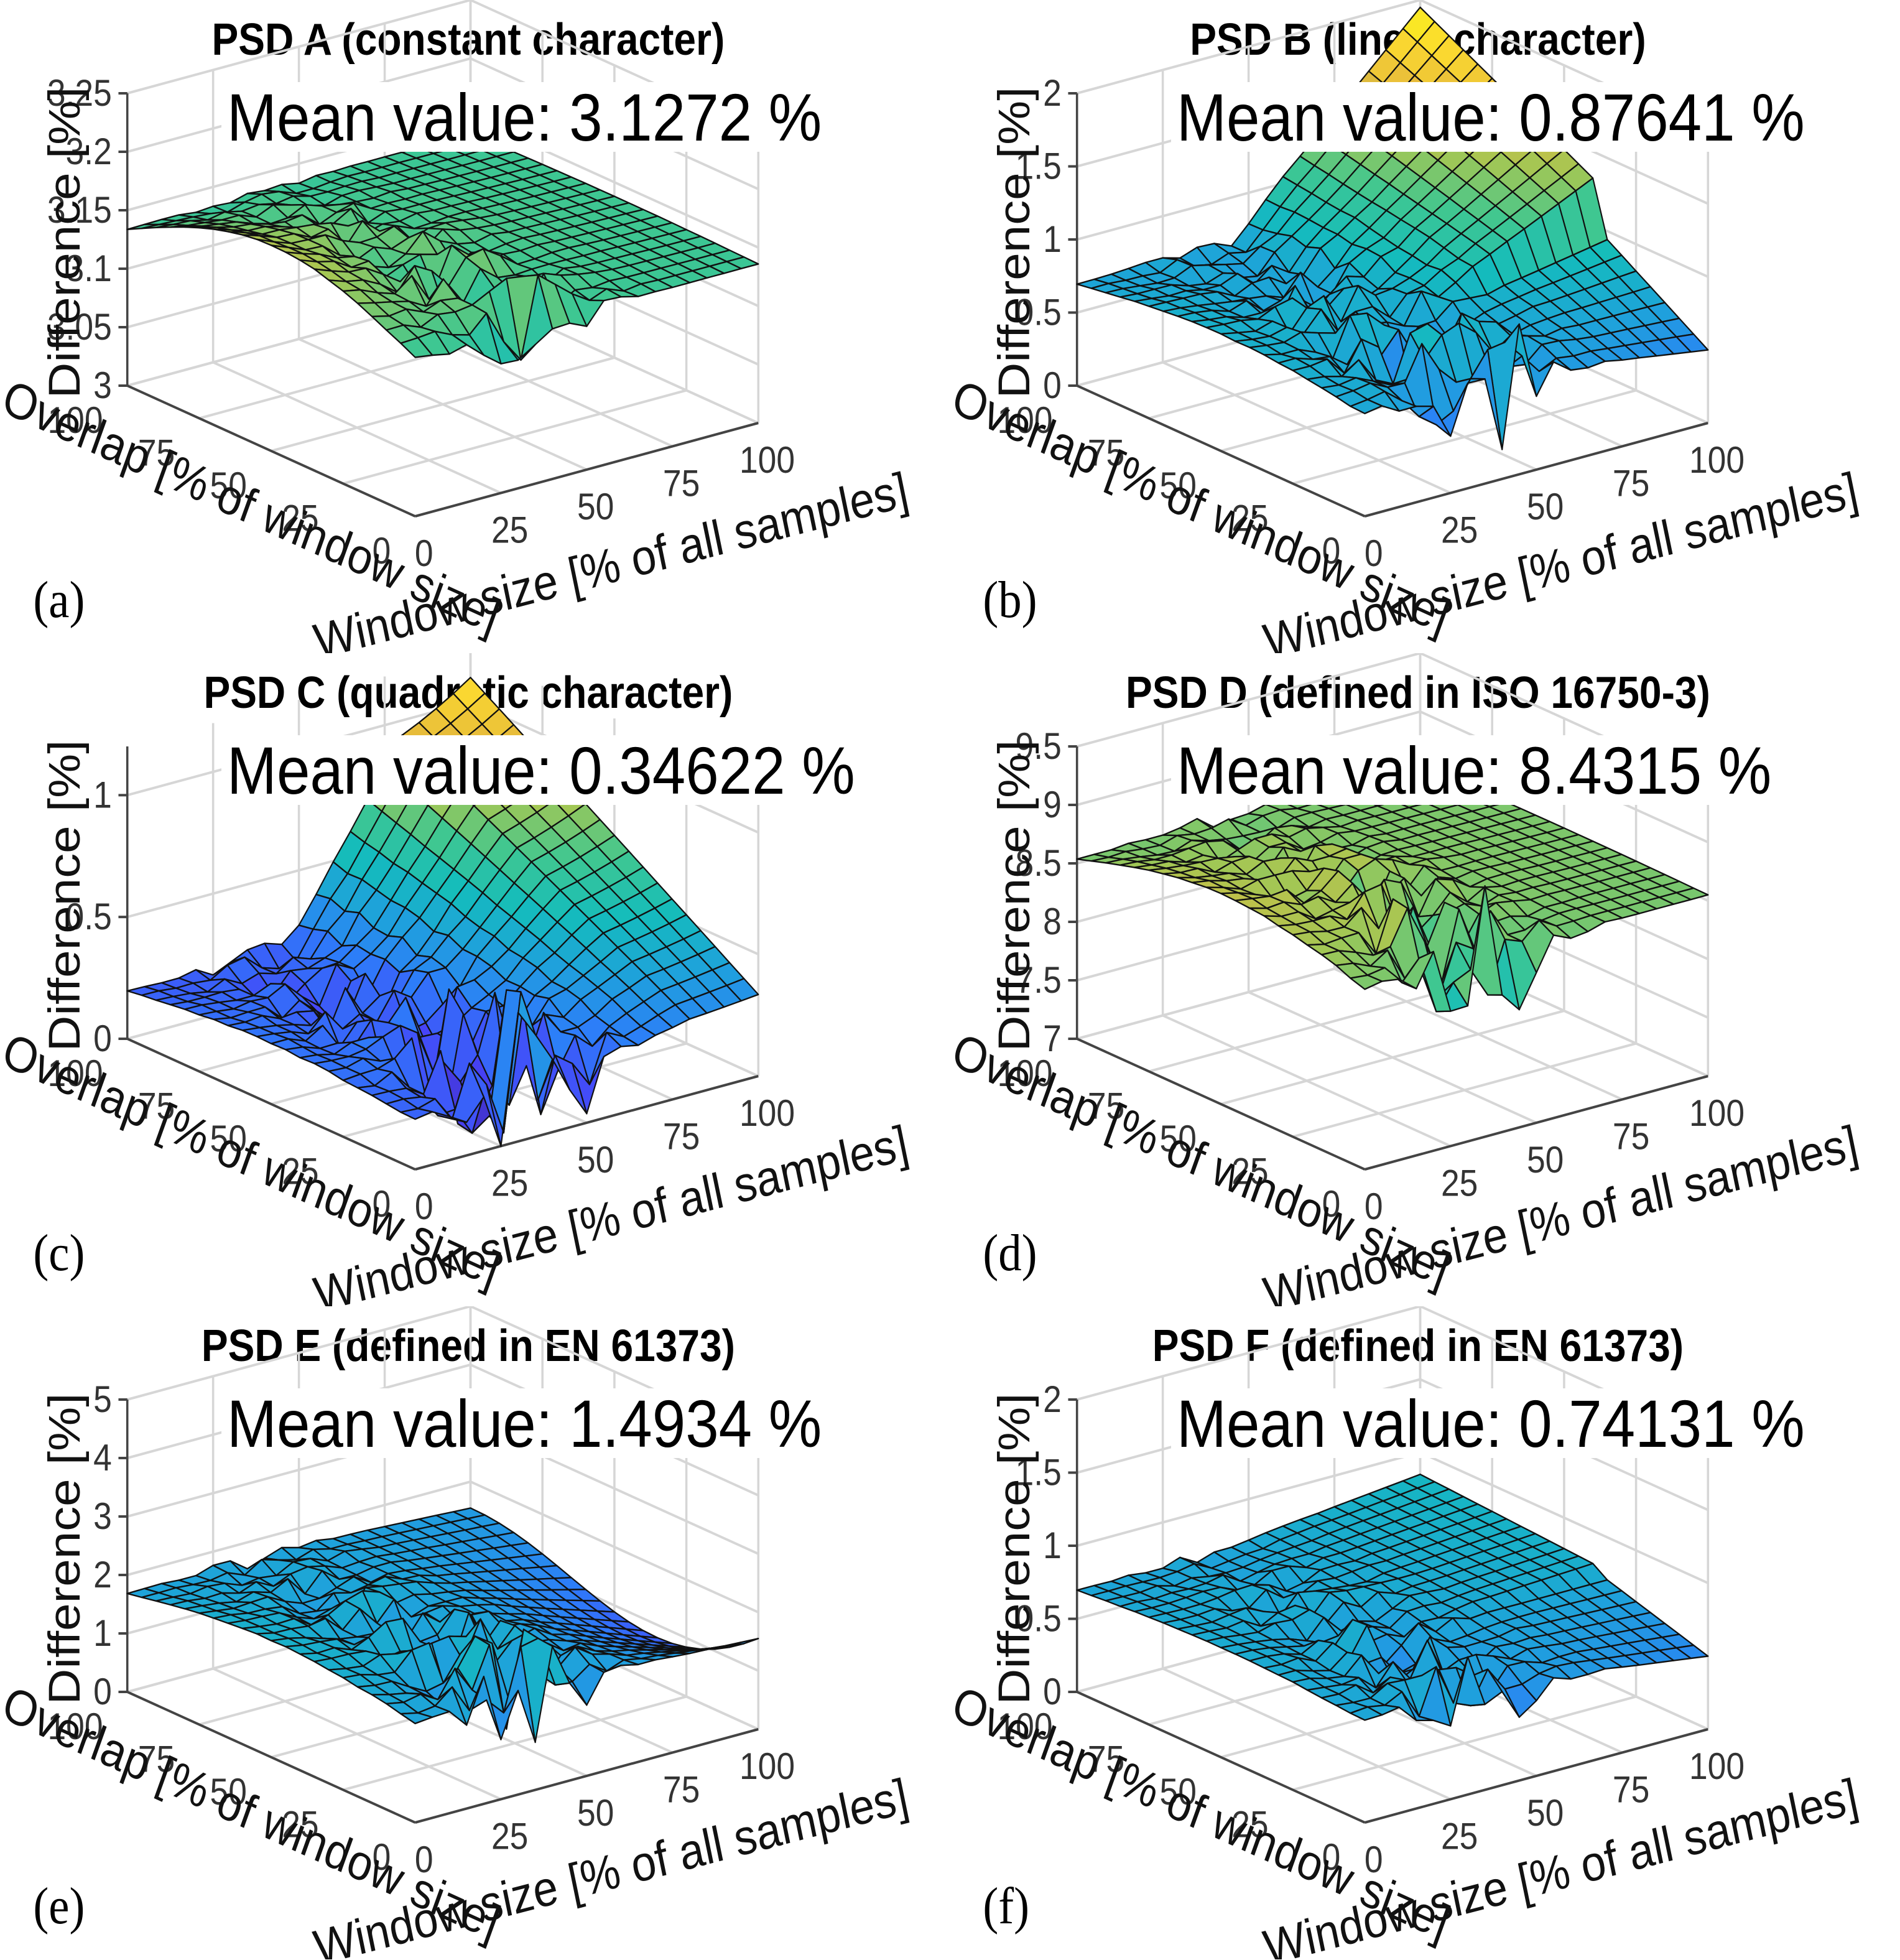 This screenshot has width=1900, height=1960. I want to click on mean-annotation: Mean value: 0.74131 %, so click(1493, 1423).